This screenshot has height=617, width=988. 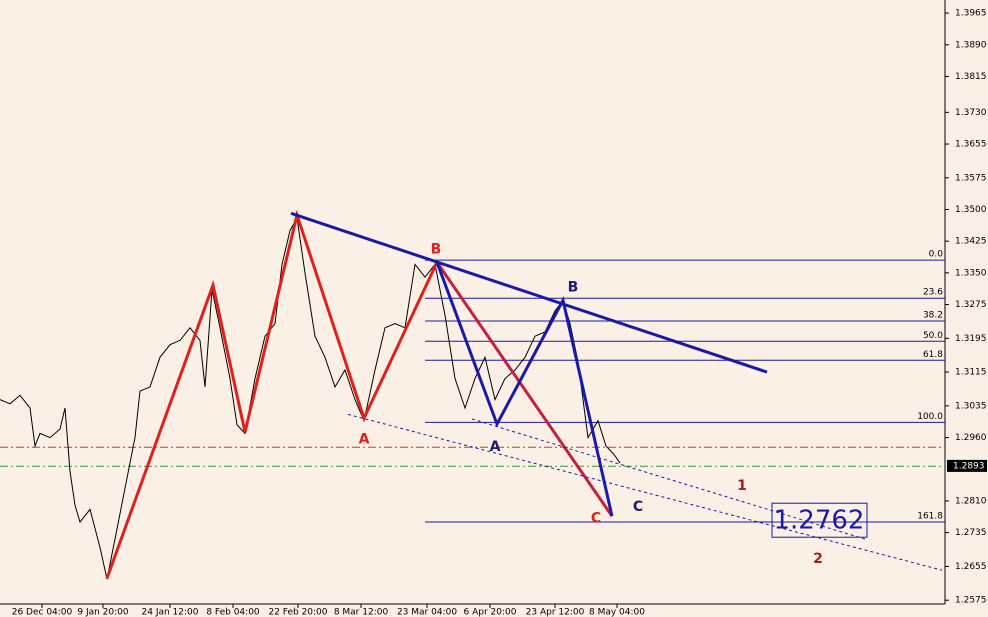 What do you see at coordinates (930, 417) in the screenshot?
I see `fib-label: 100.0` at bounding box center [930, 417].